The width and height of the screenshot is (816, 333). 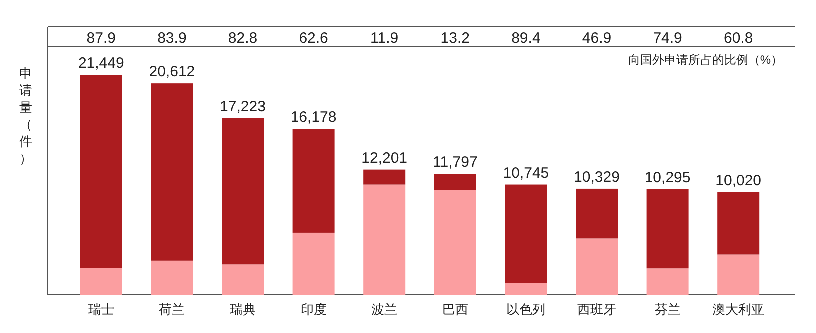 I want to click on annotation: 20,612, so click(x=172, y=72).